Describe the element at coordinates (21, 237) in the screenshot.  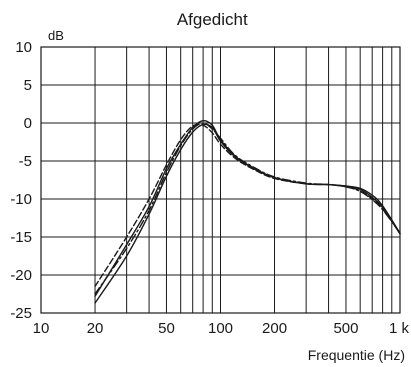
I see `y-tick-label: -15` at that location.